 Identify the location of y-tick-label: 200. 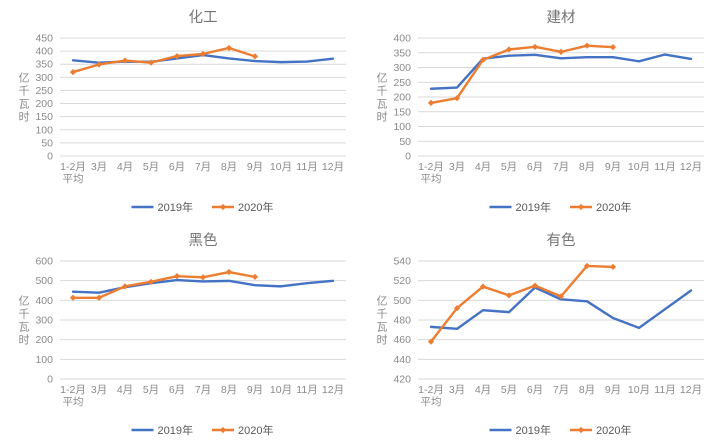
(44, 104).